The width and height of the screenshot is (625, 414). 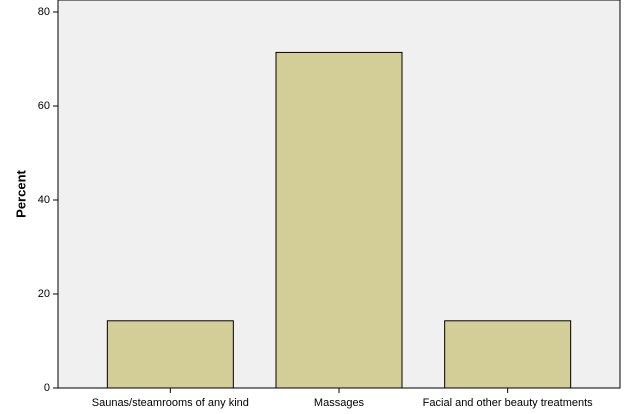 I want to click on y-tick-label: 40, so click(x=44, y=200).